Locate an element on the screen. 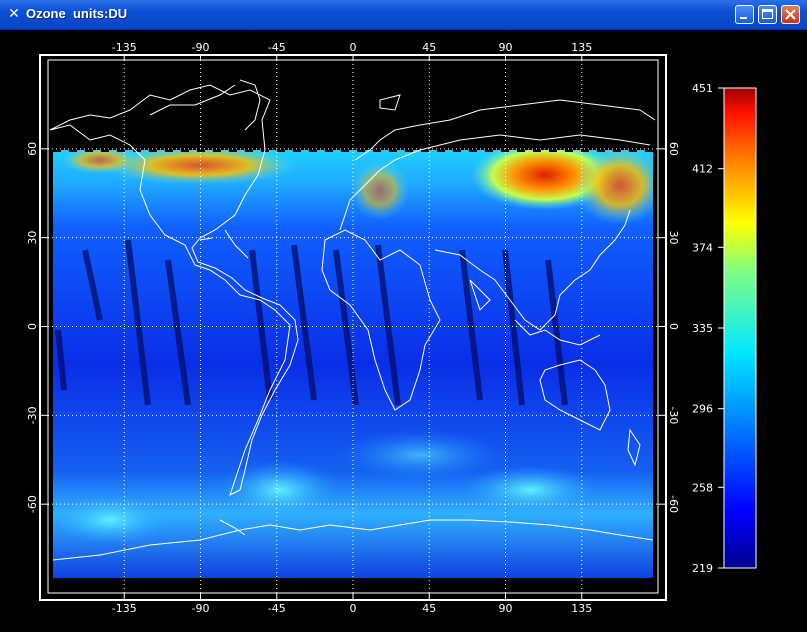  maximize-icon is located at coordinates (767, 14).